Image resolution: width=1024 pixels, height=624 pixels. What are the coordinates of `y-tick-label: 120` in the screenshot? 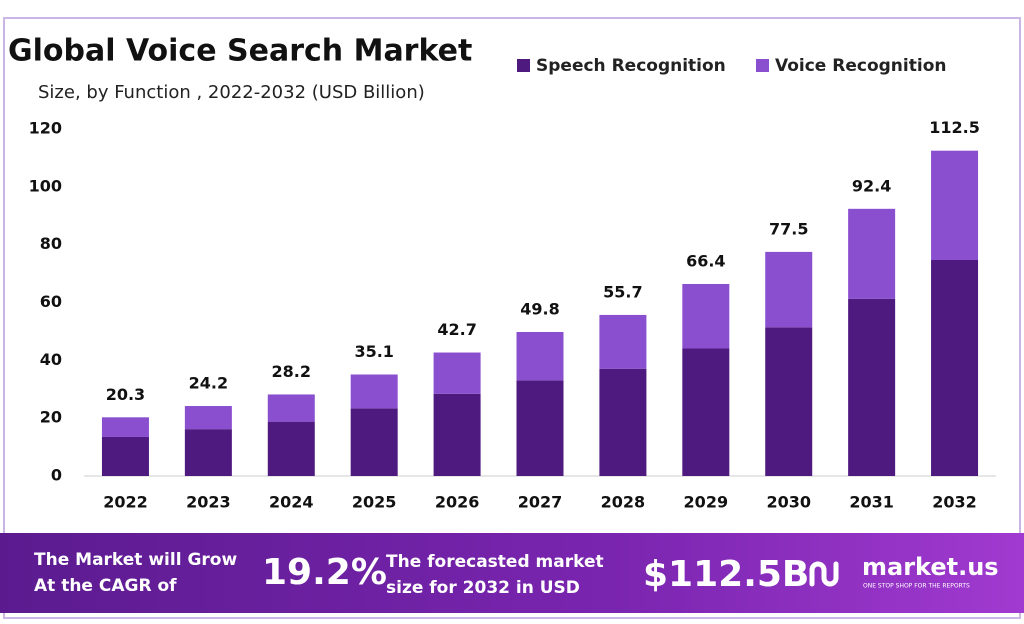 It's located at (45, 128).